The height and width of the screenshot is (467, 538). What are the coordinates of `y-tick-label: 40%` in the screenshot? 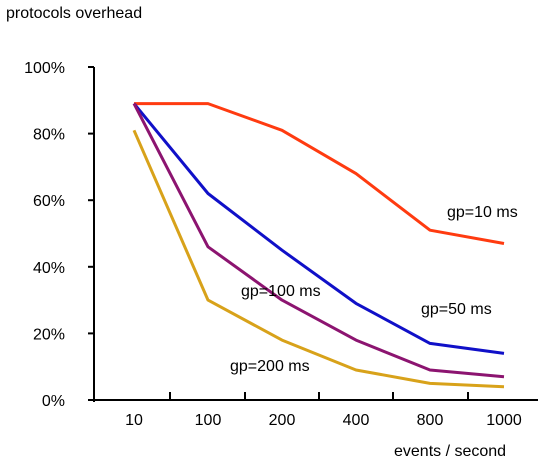 It's located at (49, 268).